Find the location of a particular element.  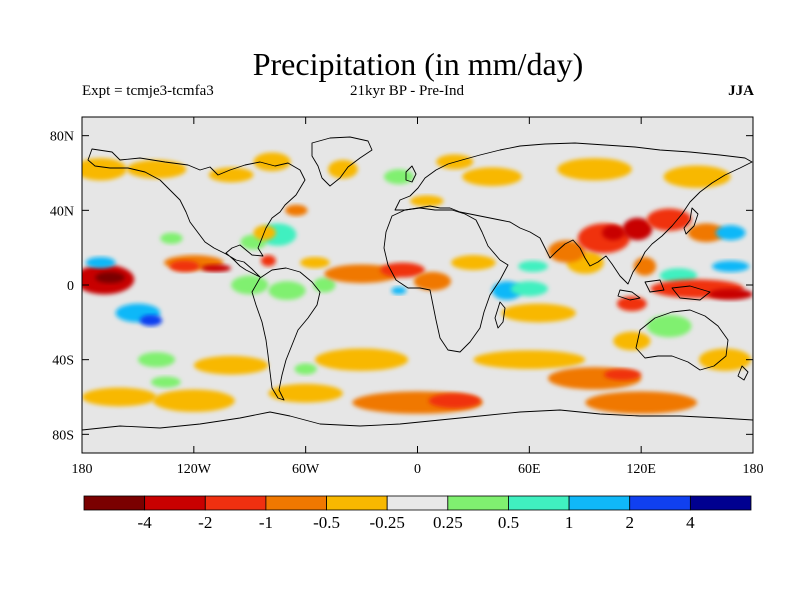

lat-tick-label: 40N is located at coordinates (62, 211).